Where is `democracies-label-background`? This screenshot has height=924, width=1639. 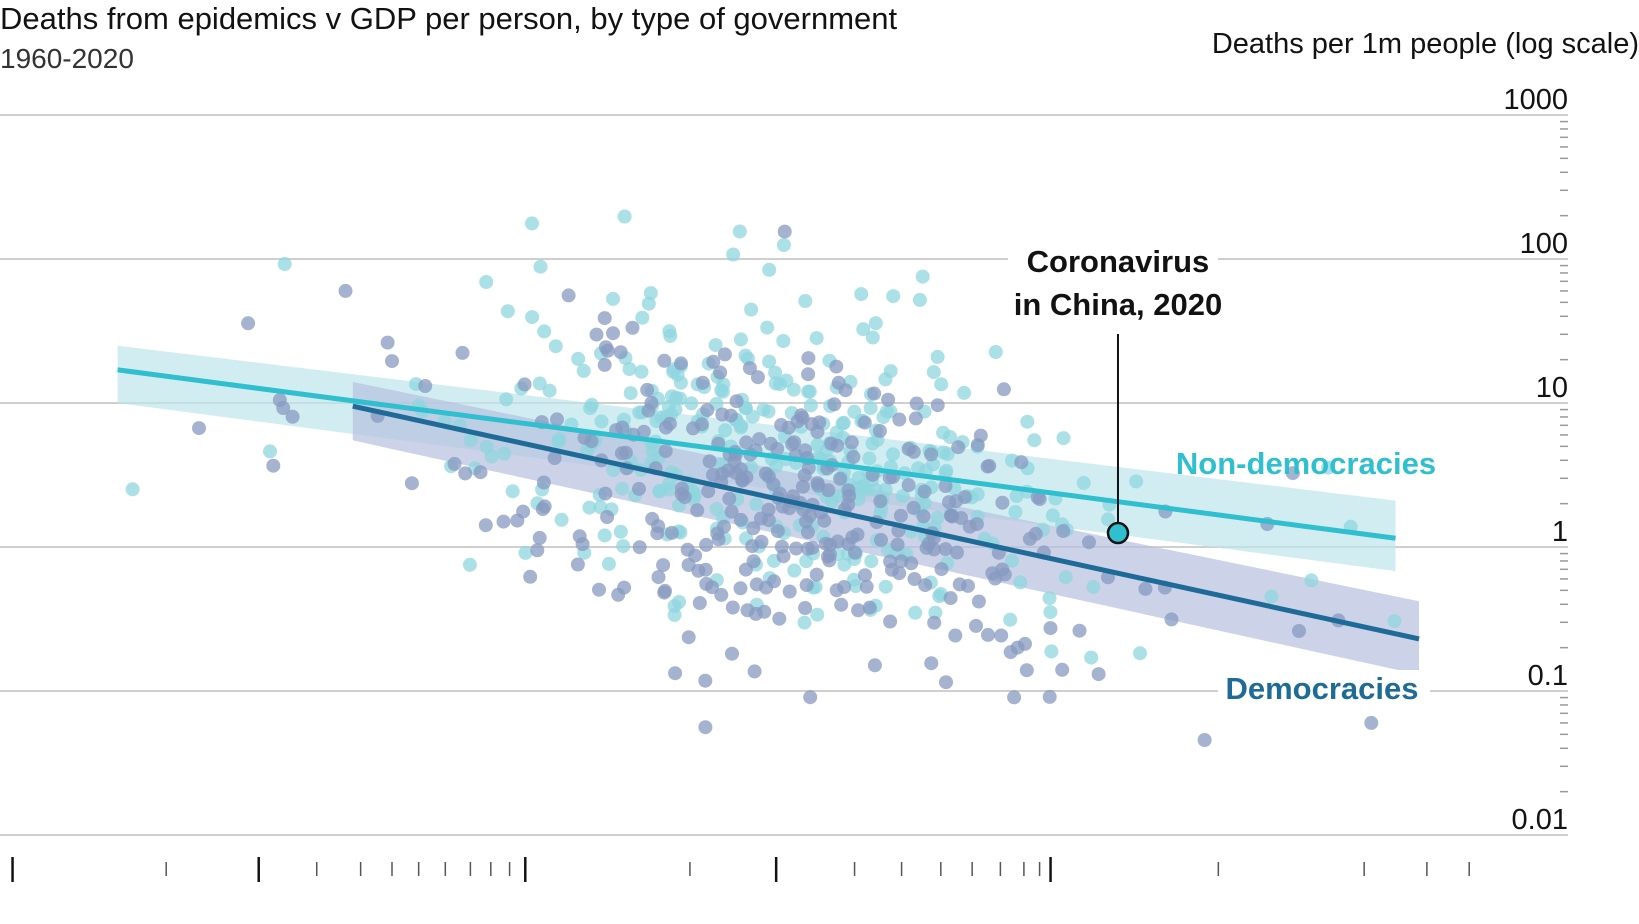
democracies-label-background is located at coordinates (1324, 692).